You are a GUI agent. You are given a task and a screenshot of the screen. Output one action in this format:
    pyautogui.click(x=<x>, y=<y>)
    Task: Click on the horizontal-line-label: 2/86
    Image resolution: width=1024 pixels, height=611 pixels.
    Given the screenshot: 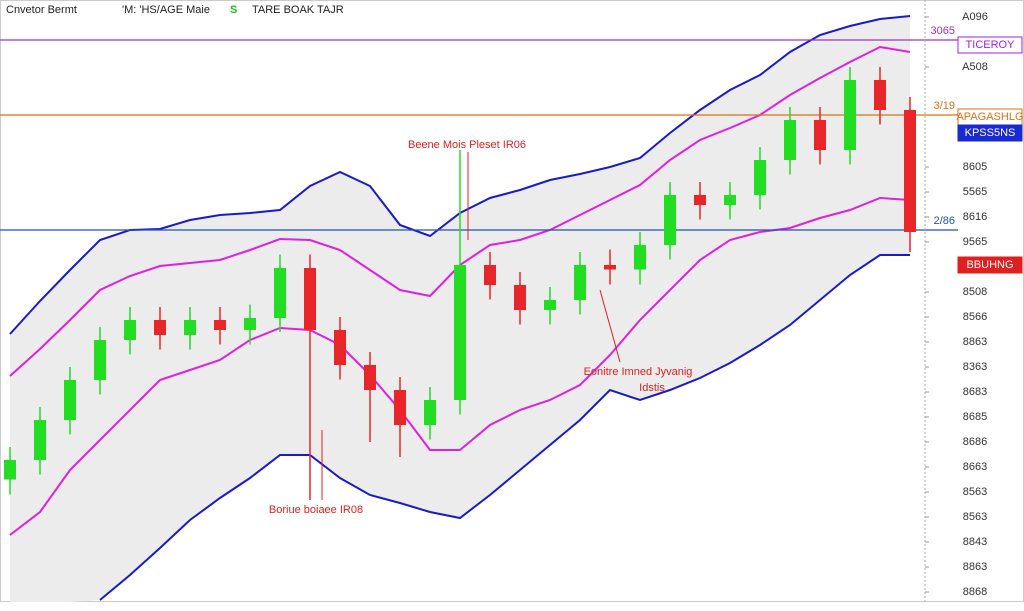 What is the action you would take?
    pyautogui.click(x=944, y=221)
    